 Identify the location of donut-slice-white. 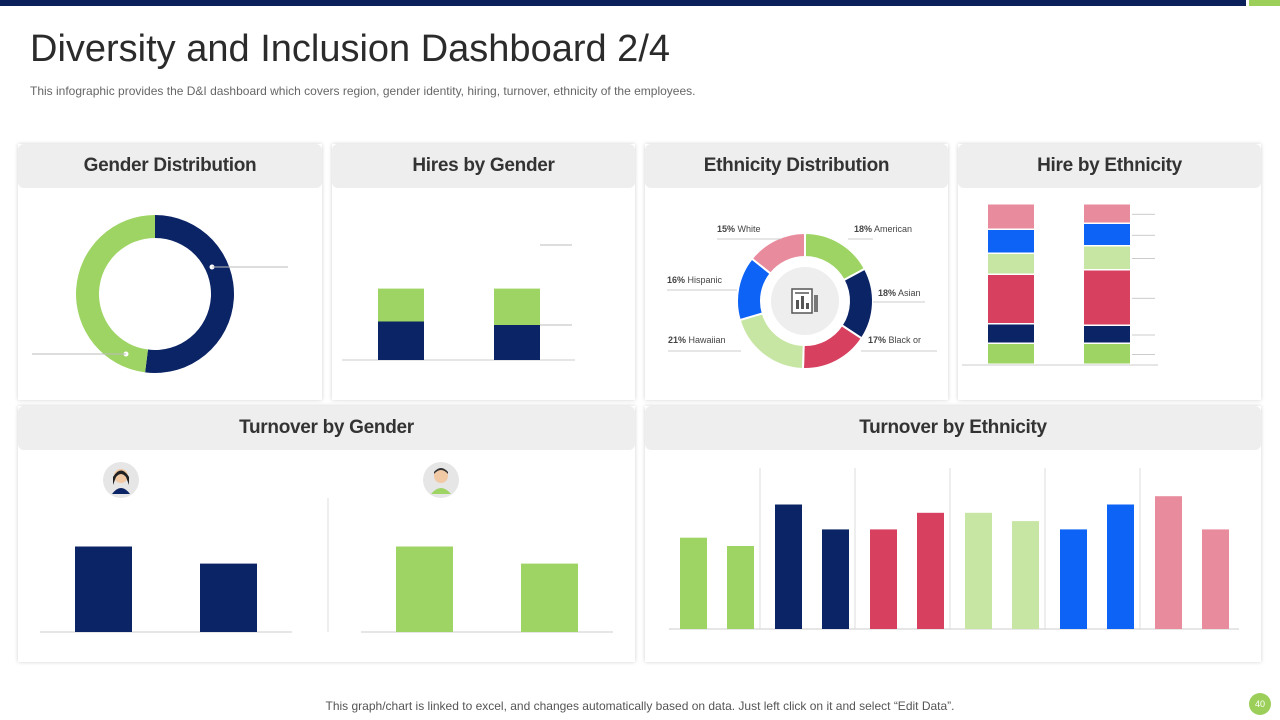
(778, 253).